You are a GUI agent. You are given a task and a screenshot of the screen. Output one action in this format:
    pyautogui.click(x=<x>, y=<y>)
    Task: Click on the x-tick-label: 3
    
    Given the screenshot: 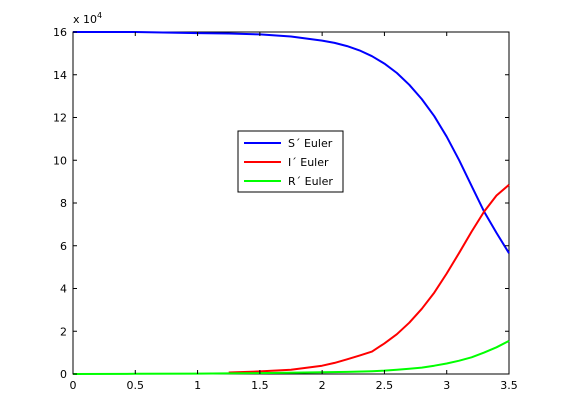 What is the action you would take?
    pyautogui.click(x=446, y=385)
    